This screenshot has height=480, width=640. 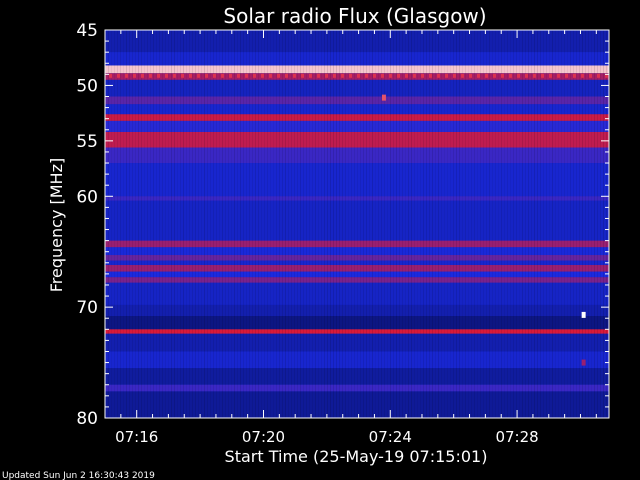 What do you see at coordinates (87, 308) in the screenshot?
I see `y-tick-label: 70` at bounding box center [87, 308].